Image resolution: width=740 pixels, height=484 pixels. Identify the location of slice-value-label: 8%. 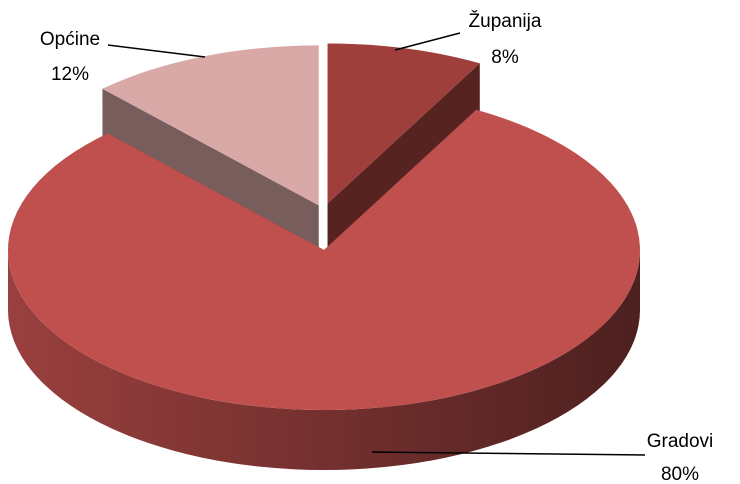
(505, 57).